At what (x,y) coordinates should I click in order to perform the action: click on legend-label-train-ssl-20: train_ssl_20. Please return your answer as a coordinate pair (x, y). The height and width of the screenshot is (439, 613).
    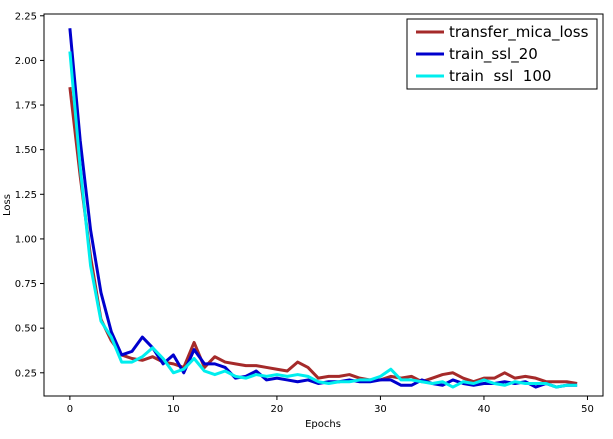
    Looking at the image, I should click on (493, 54).